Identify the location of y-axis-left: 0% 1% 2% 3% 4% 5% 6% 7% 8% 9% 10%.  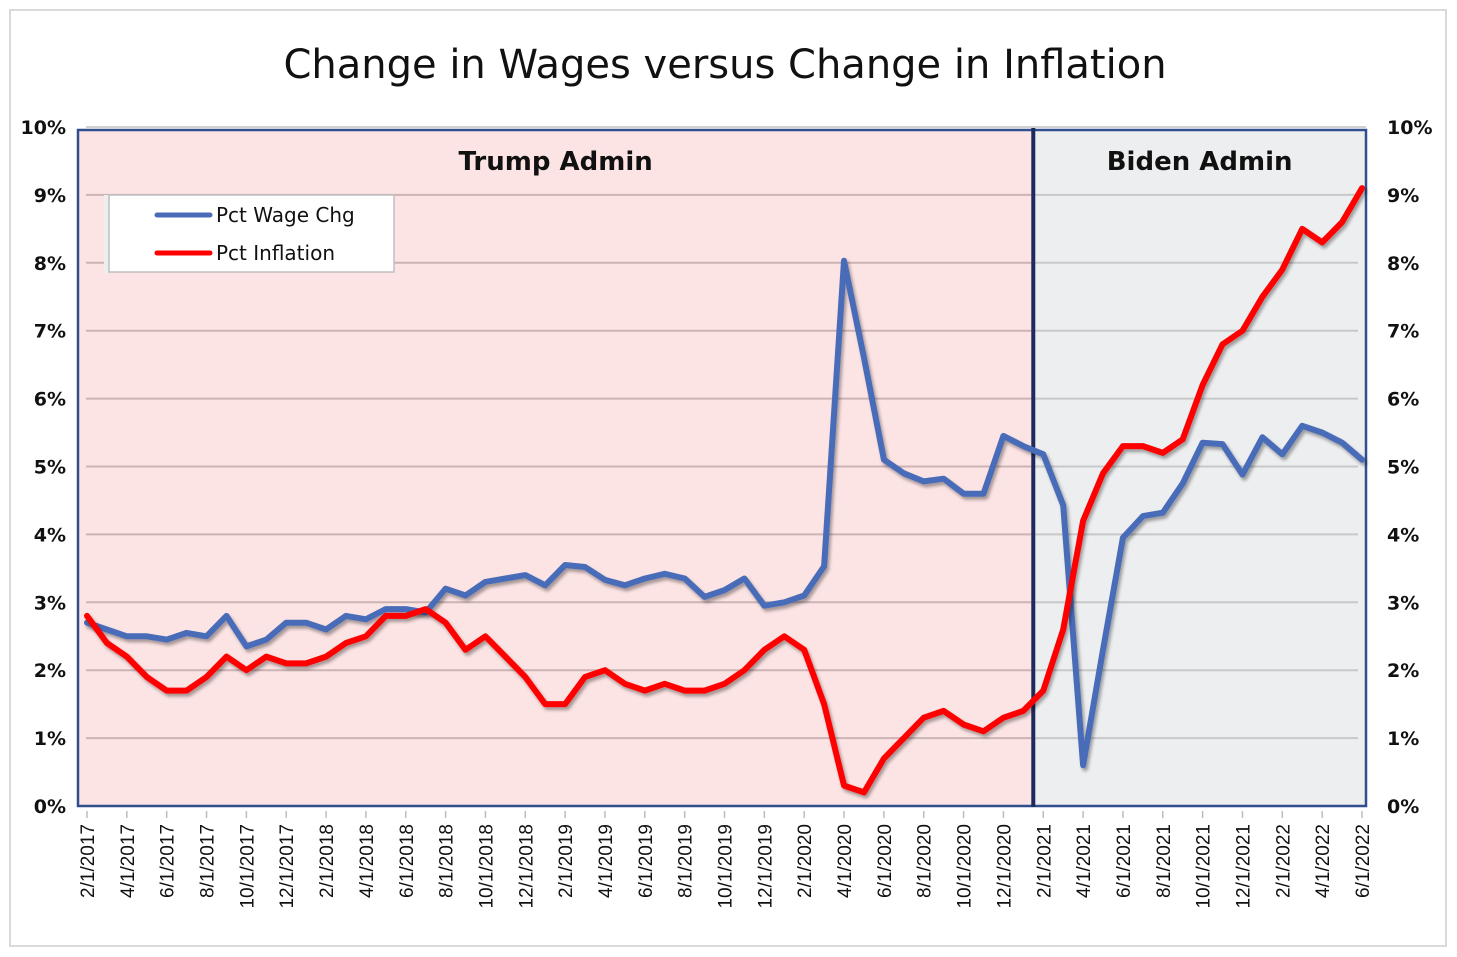
(43, 467).